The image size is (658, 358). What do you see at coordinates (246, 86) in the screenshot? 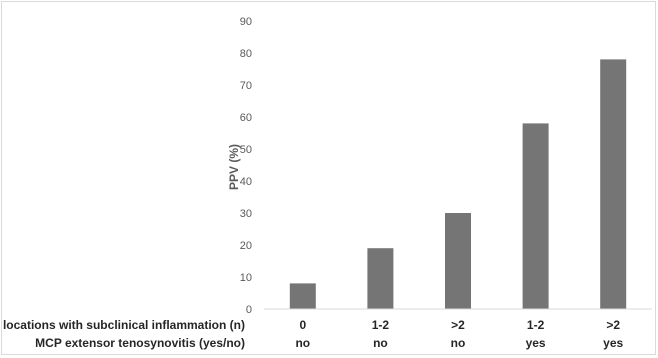
I see `y-tick-label: 70` at bounding box center [246, 86].